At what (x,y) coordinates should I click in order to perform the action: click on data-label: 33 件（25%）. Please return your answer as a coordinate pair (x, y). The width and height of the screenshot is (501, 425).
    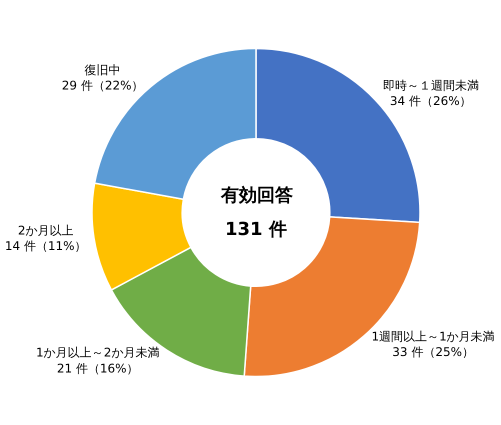
    Looking at the image, I should click on (433, 352).